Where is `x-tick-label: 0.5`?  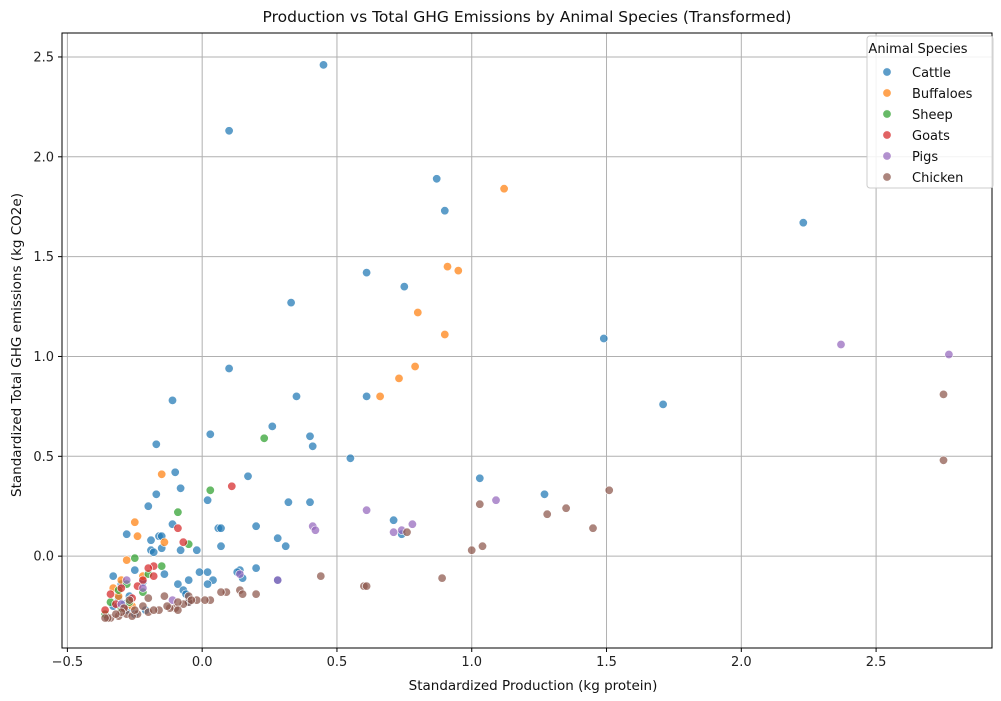 x-tick-label: 0.5 is located at coordinates (337, 662).